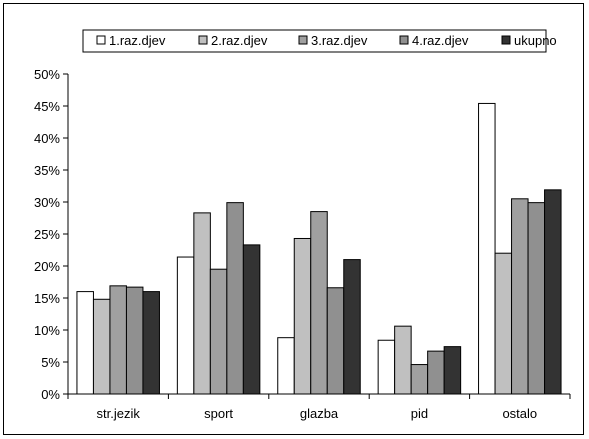 The width and height of the screenshot is (589, 439). What do you see at coordinates (47, 330) in the screenshot?
I see `y-tick-label: 10%` at bounding box center [47, 330].